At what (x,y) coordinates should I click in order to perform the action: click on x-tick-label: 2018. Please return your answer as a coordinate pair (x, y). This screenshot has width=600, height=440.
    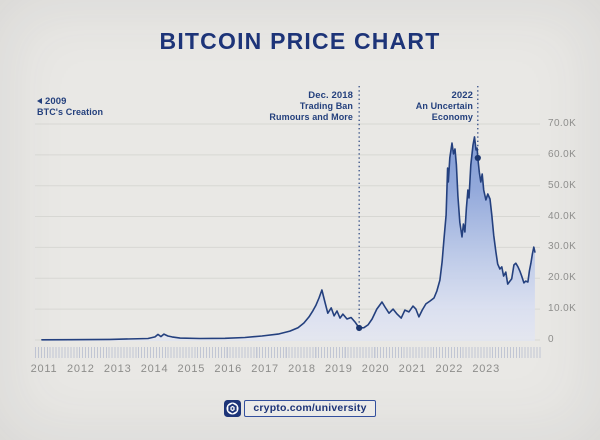
    Looking at the image, I should click on (302, 369).